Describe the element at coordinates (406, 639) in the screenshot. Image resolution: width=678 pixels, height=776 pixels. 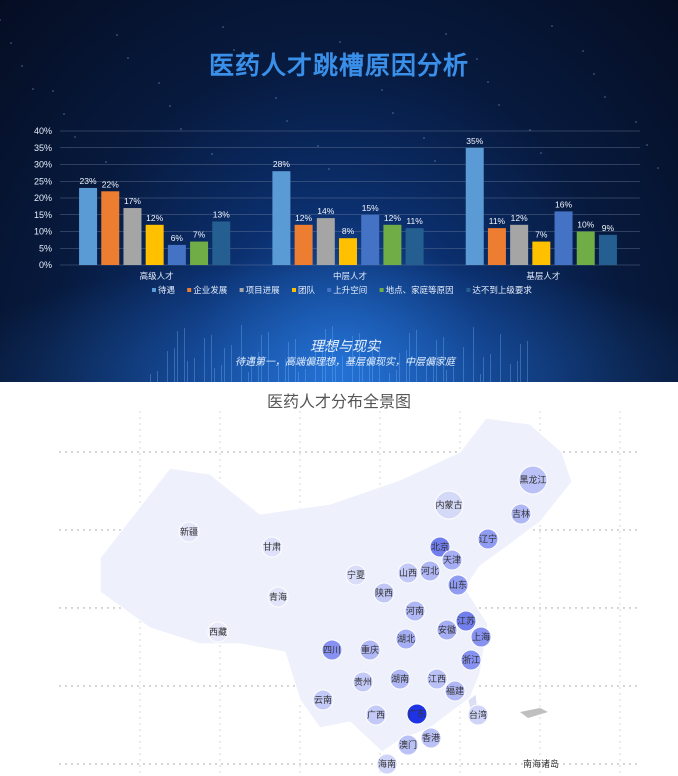
I see `province-label: 湖北` at that location.